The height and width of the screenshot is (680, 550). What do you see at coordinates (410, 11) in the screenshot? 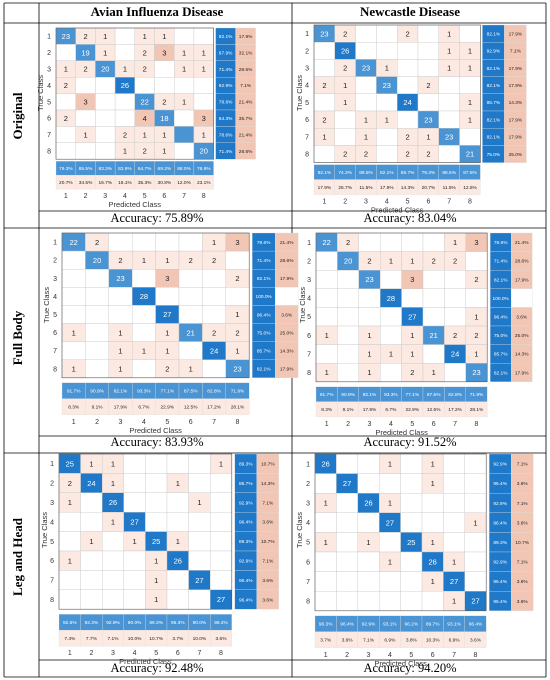
I see `col-header-newcastle: Newcastle Disease` at bounding box center [410, 11].